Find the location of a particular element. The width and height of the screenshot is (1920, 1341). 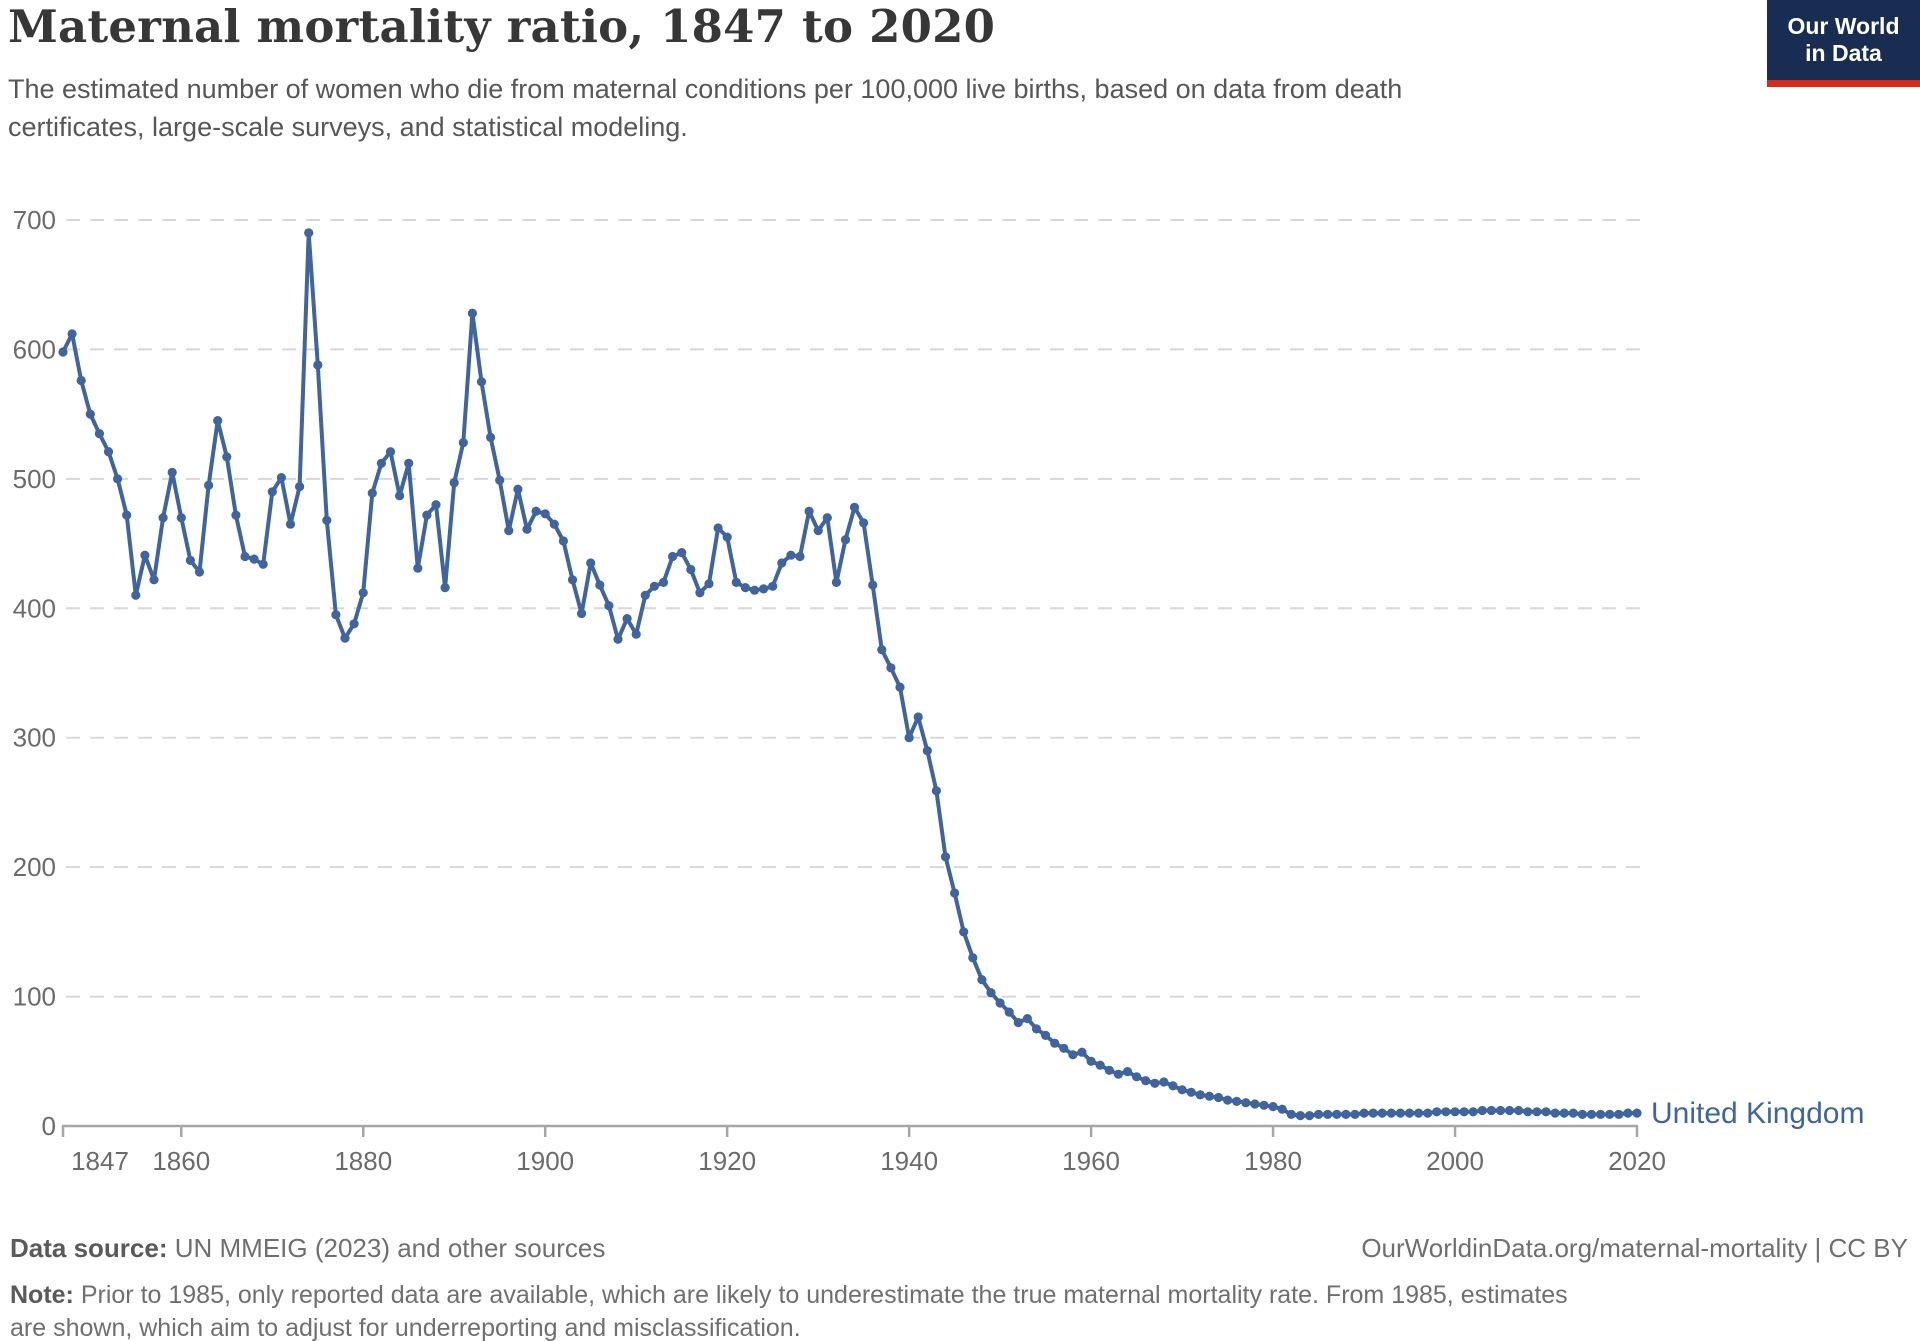

data-point-1965 is located at coordinates (1137, 1077).